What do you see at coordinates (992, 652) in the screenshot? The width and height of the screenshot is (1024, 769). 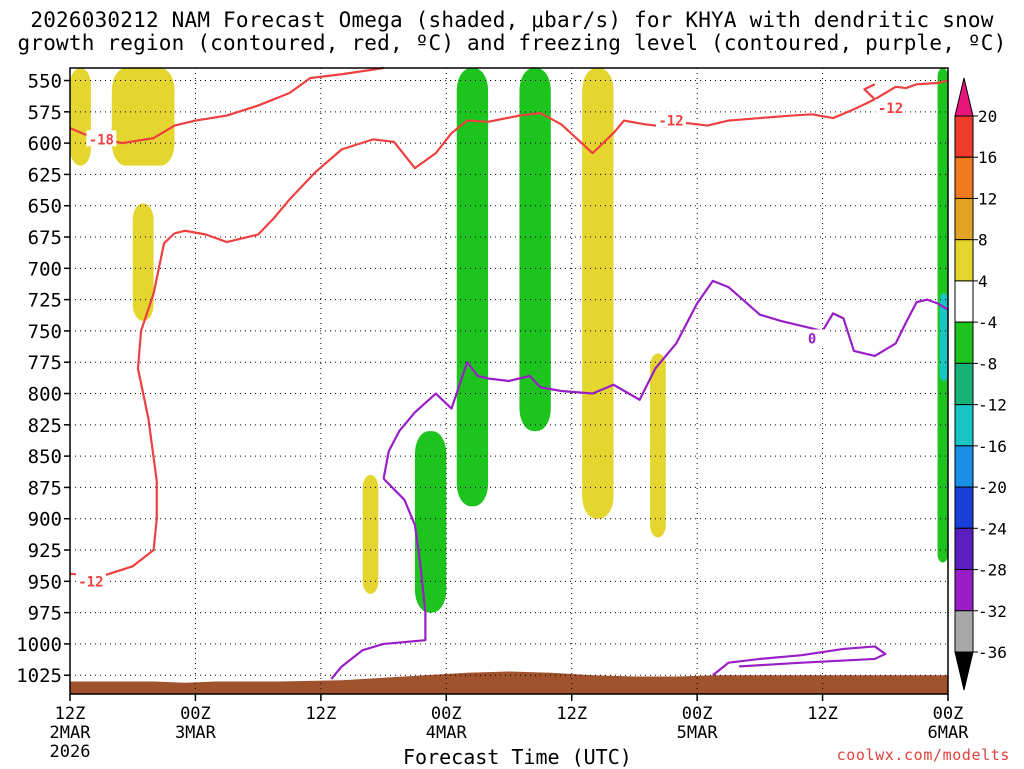 I see `colorbar-label: -36` at bounding box center [992, 652].